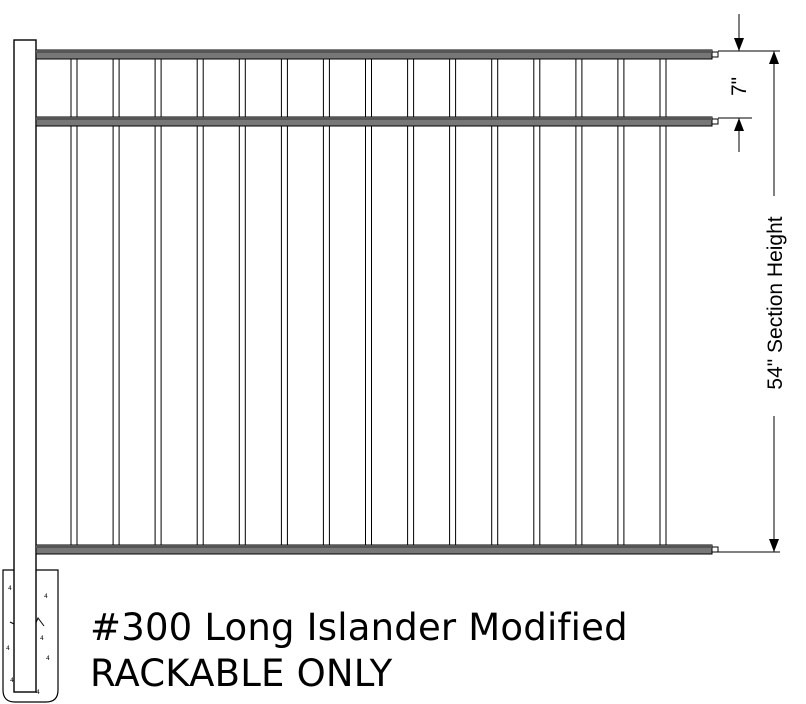  What do you see at coordinates (359, 627) in the screenshot?
I see `drawing-title: #300 Long Islander Modified` at bounding box center [359, 627].